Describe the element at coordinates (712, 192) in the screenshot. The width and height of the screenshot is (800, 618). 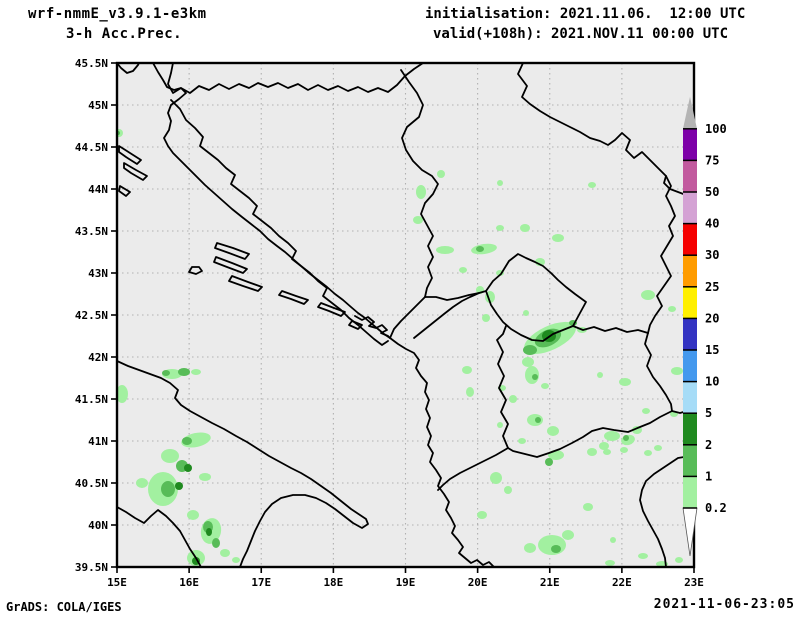
I see `colorbar-level-label: 50` at that location.